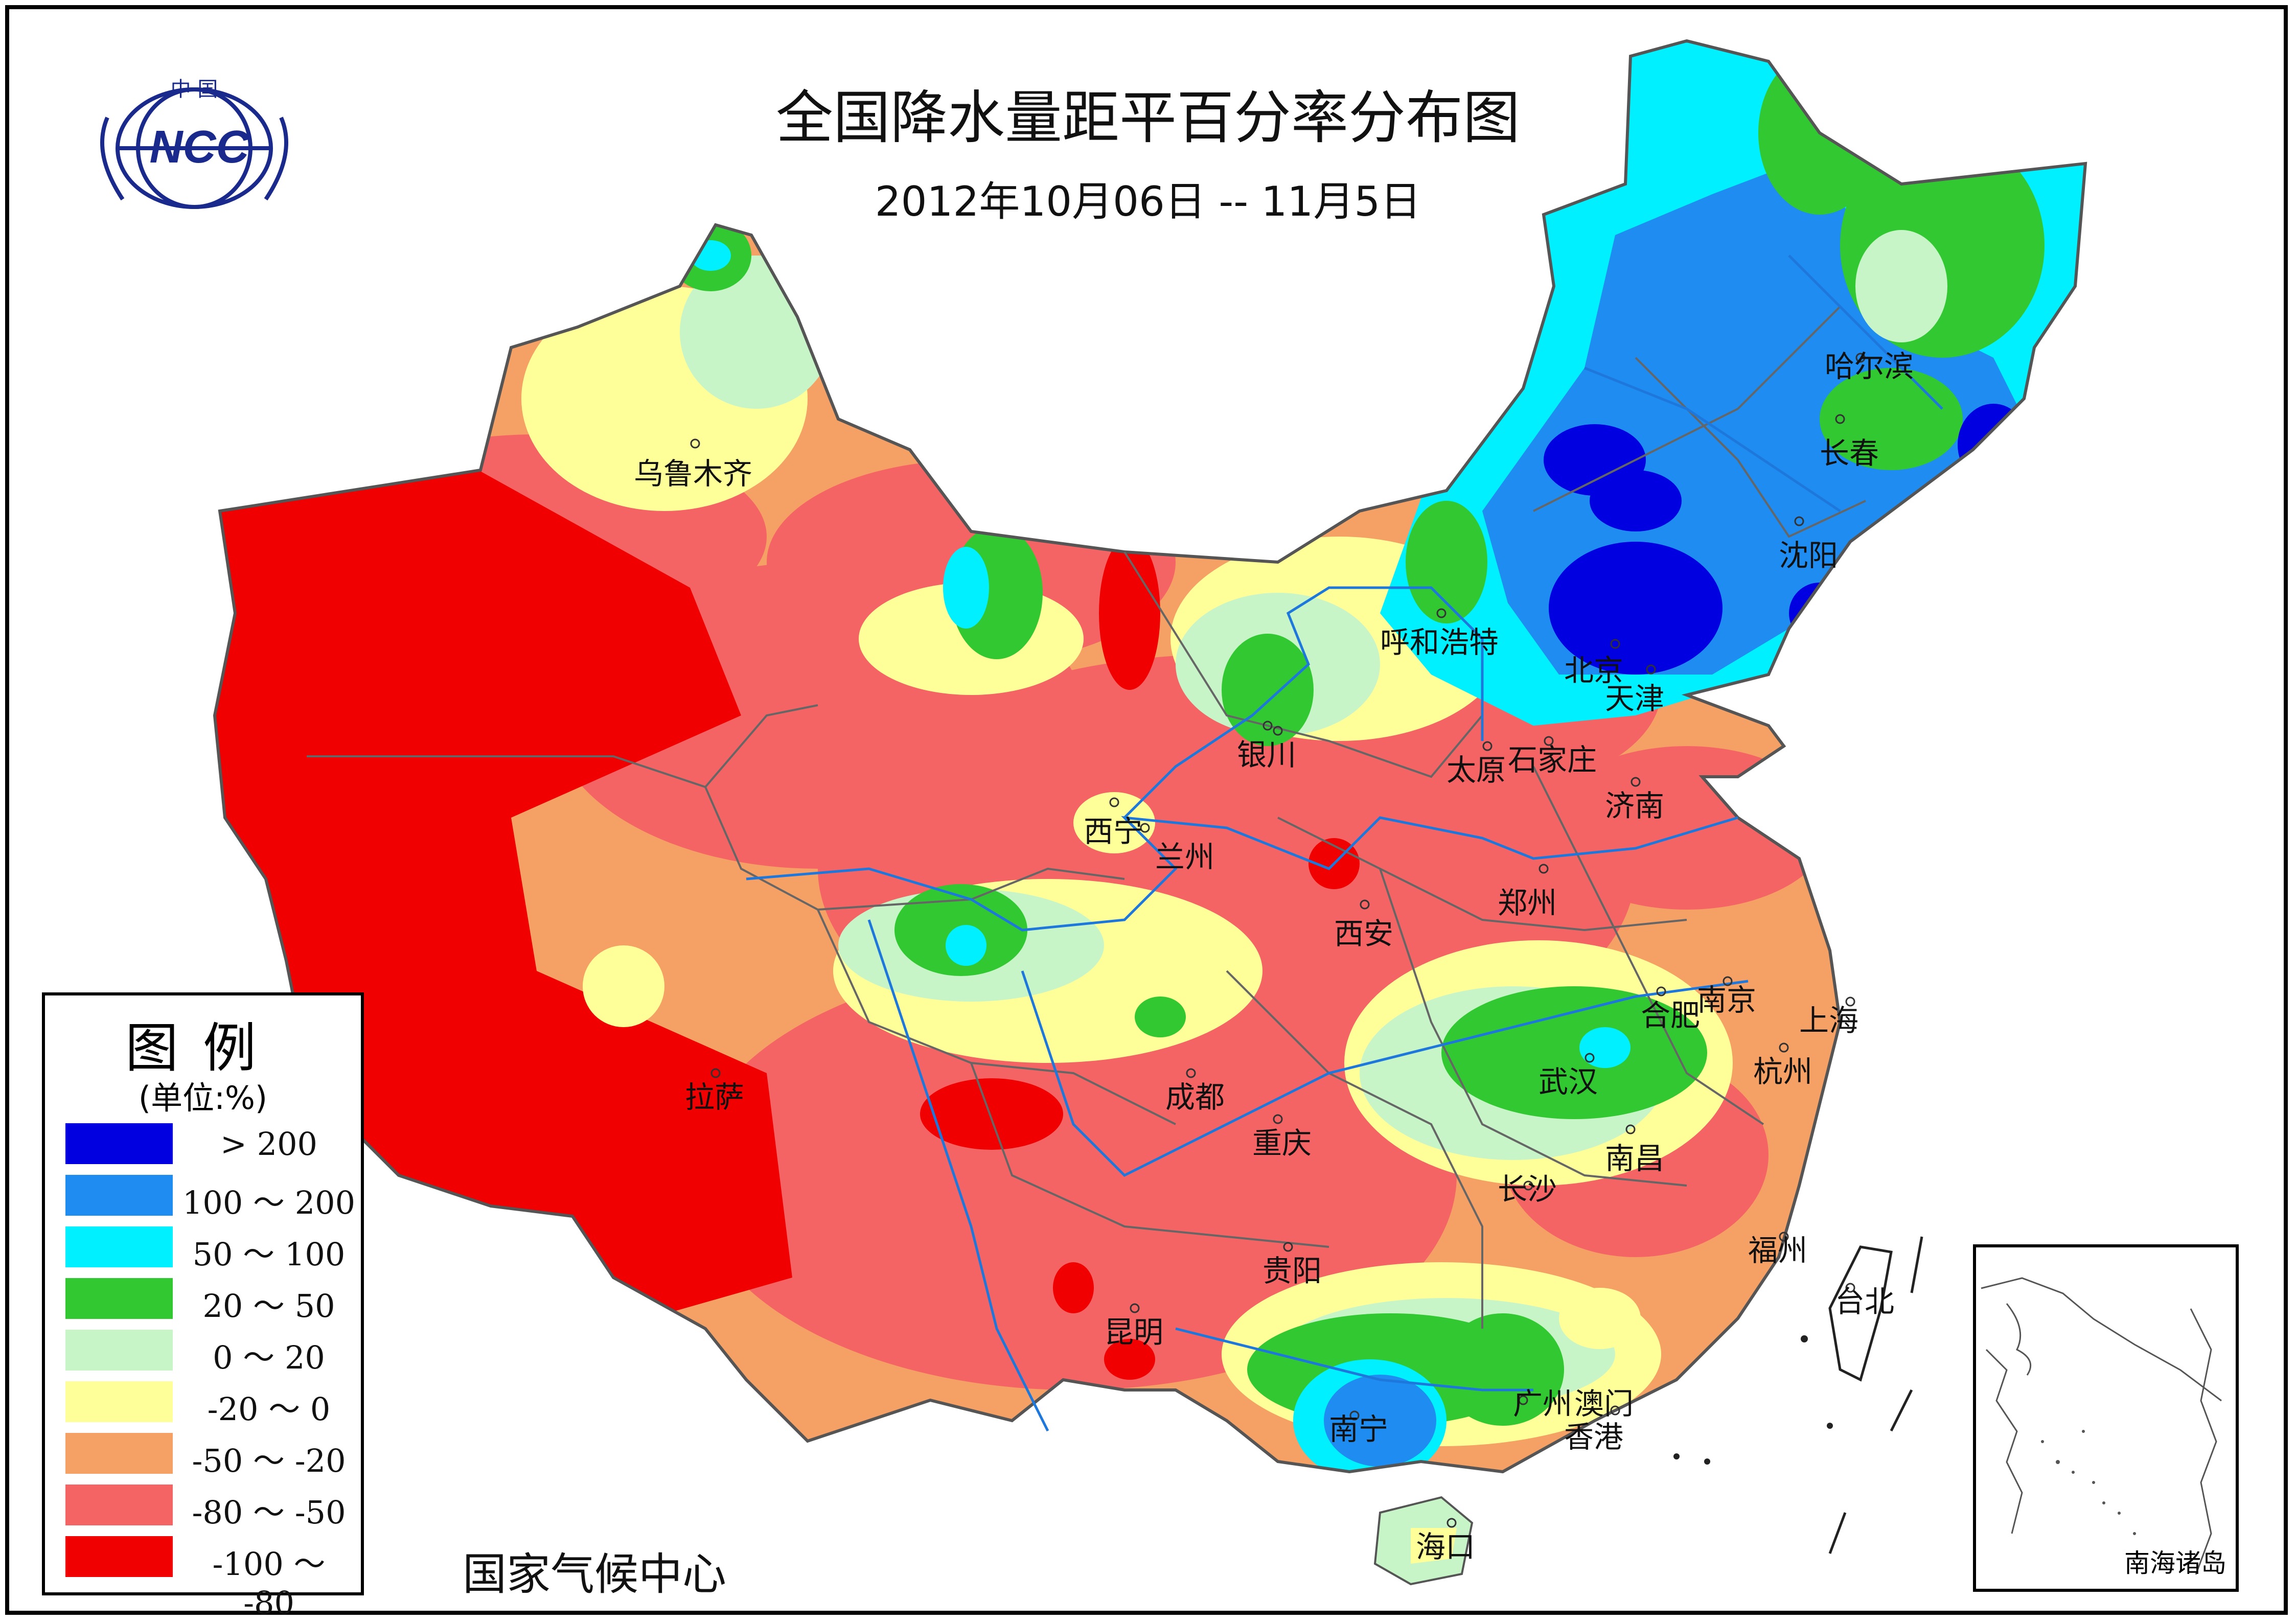 This screenshot has width=2296, height=1623. Describe the element at coordinates (594, 1574) in the screenshot. I see `credit-text: 国家气候中心` at that location.